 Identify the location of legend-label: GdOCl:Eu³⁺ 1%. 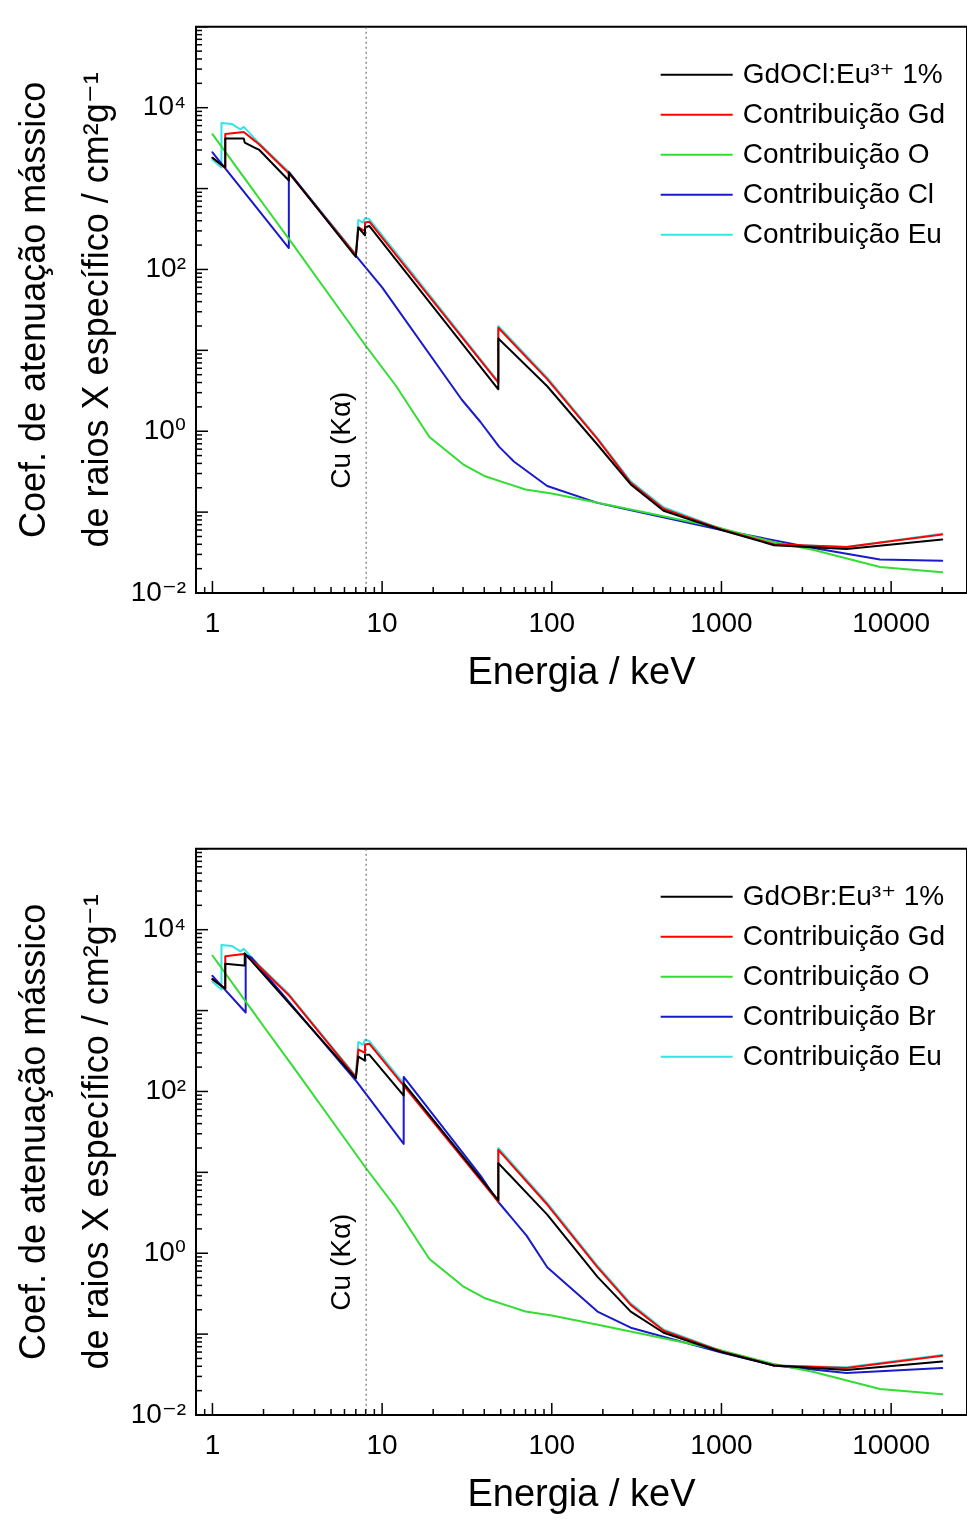
(842, 73).